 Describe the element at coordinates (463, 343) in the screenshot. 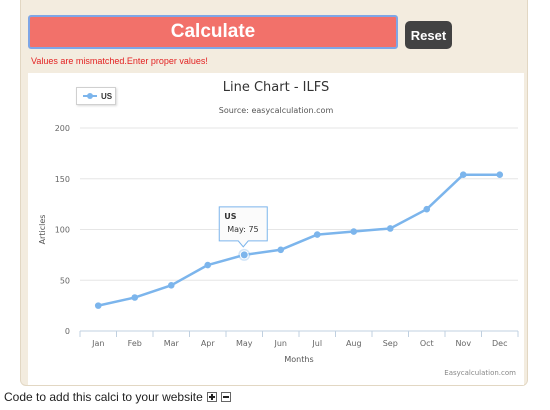

I see `x-tick-label: Nov` at that location.